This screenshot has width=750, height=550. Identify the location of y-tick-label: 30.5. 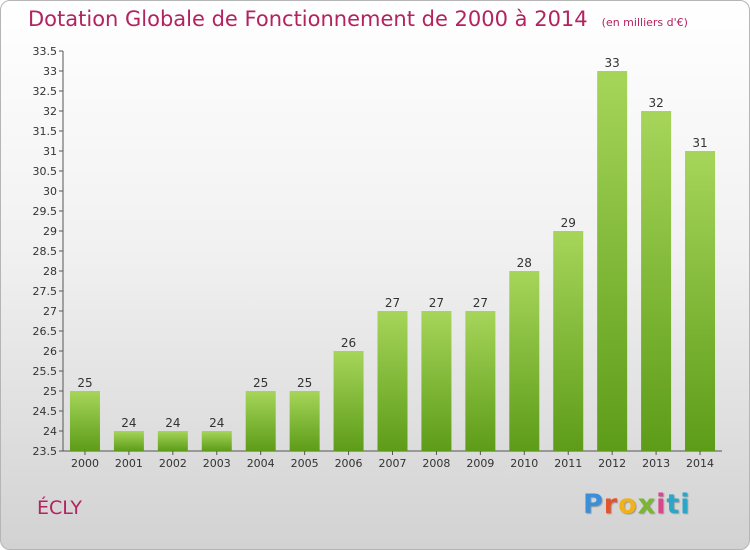
(45, 171).